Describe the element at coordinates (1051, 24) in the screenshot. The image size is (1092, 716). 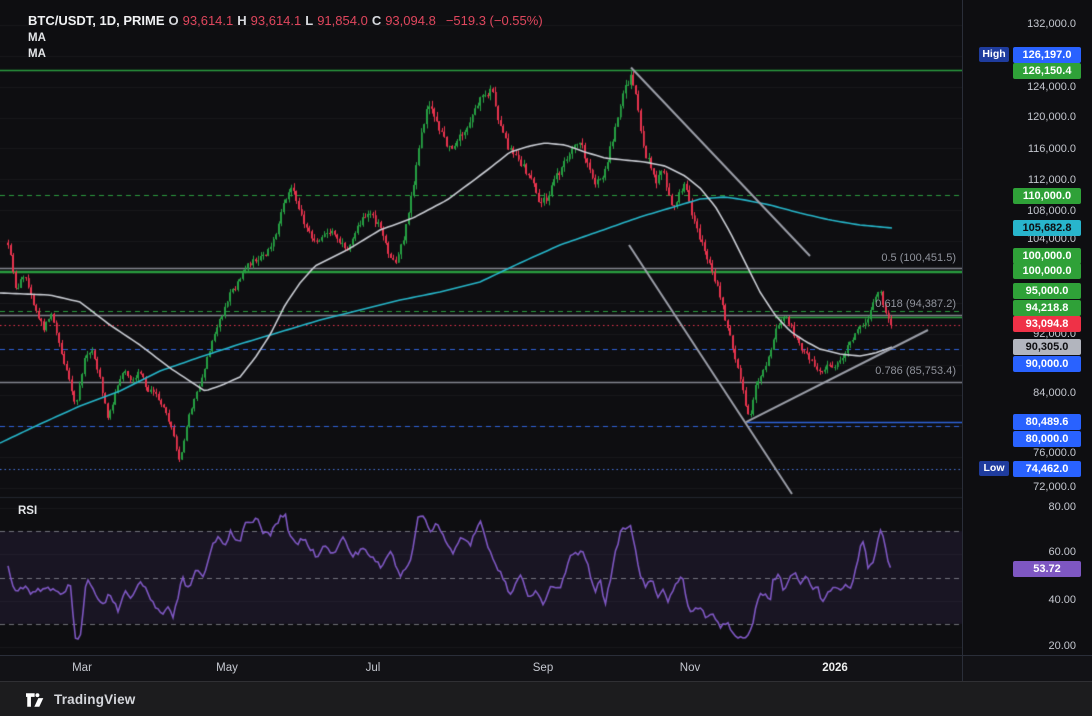
I see `price-axis-tick: 132,000.0` at that location.